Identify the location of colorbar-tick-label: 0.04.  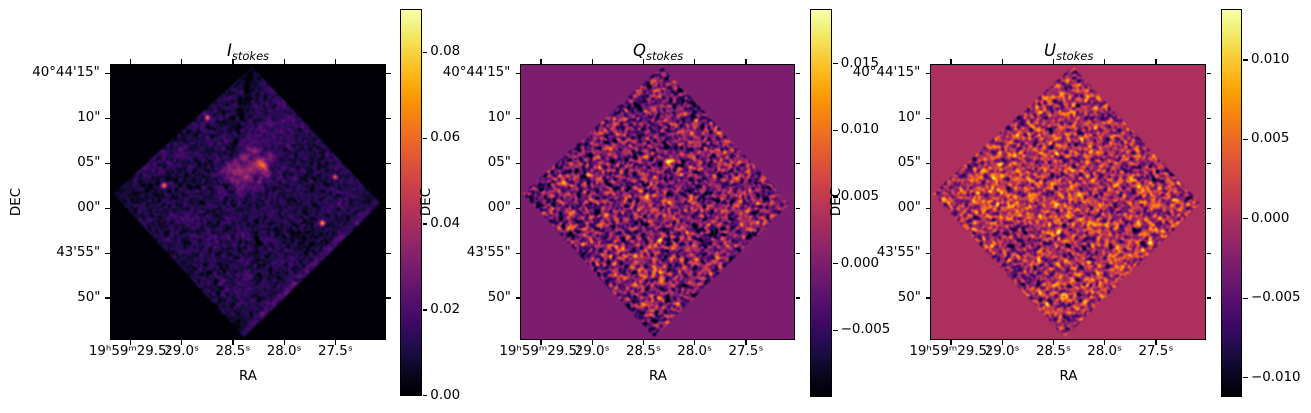
(445, 224).